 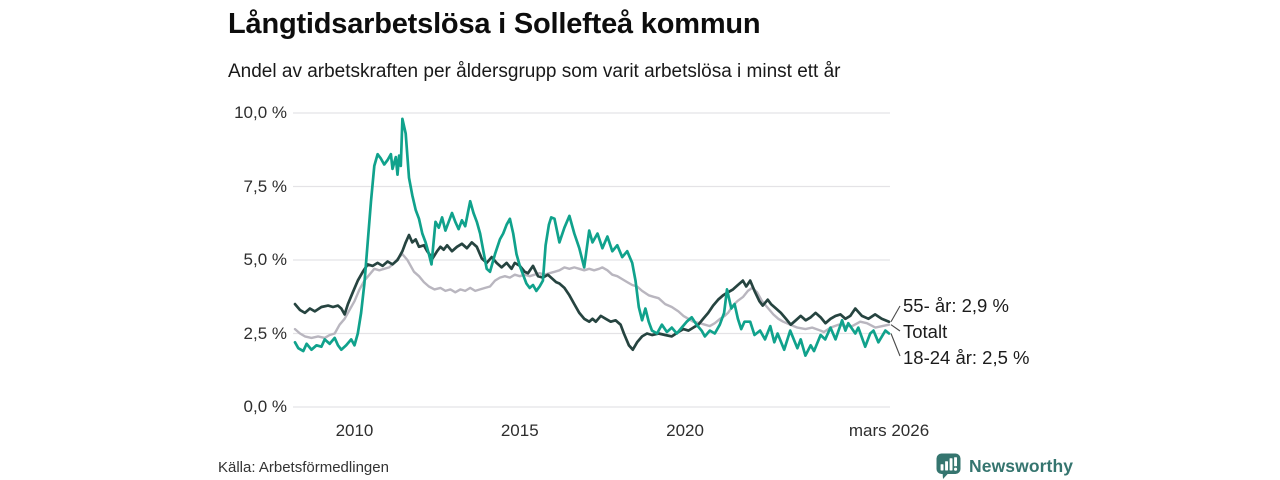 I want to click on newsworthy-bar-chart-icon, so click(x=948, y=466).